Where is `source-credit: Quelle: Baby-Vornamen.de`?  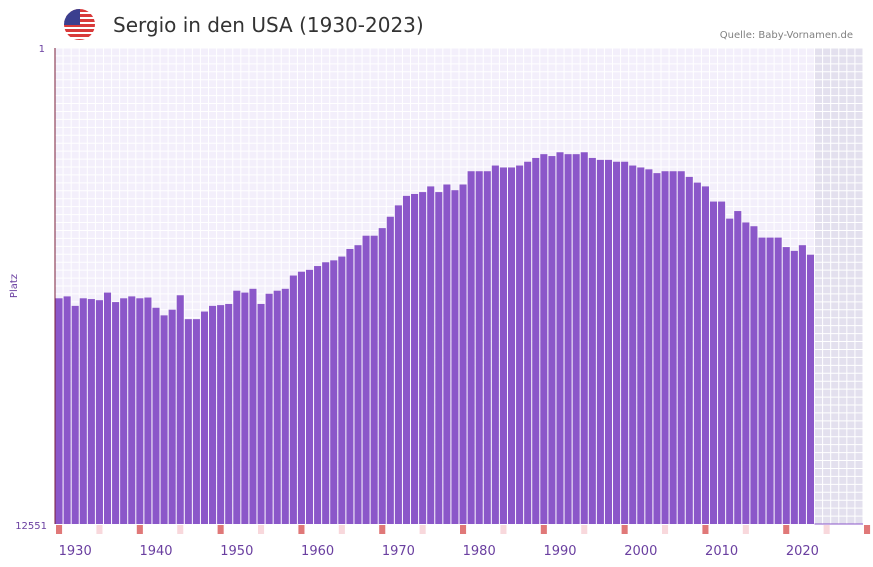
source-credit: Quelle: Baby-Vornamen.de is located at coordinates (786, 35).